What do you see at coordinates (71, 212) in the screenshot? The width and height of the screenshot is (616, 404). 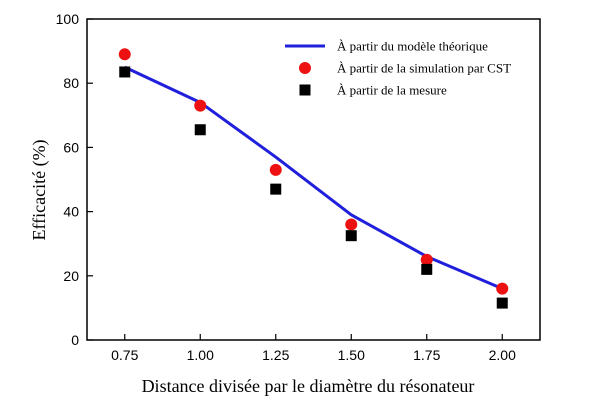 I see `y-tick-label: 40` at bounding box center [71, 212].